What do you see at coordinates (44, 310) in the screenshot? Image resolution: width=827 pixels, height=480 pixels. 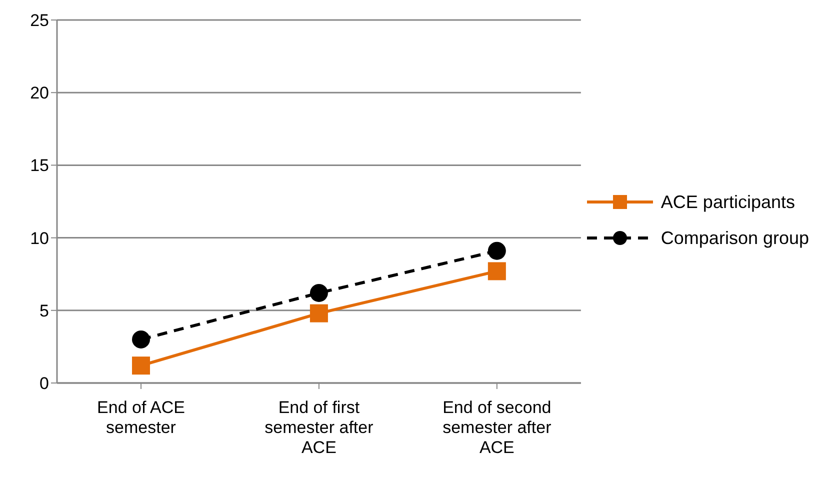 I see `y-tick-label: 5` at bounding box center [44, 310].